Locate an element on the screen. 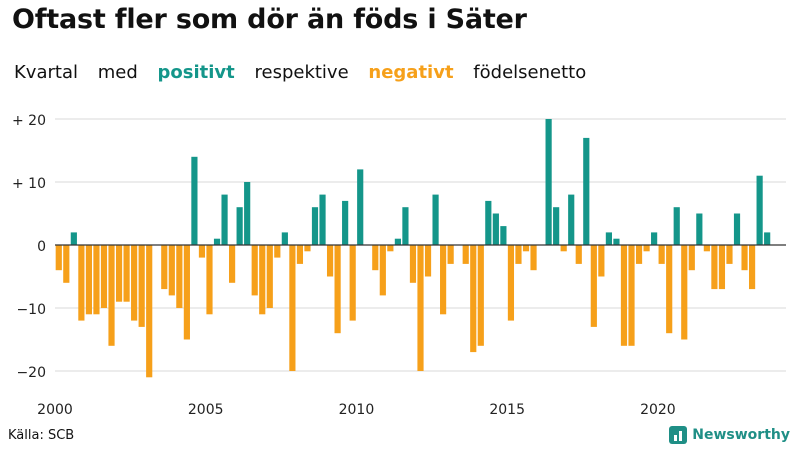 Image resolution: width=800 pixels, height=450 pixels. y-tick-label: + 10 is located at coordinates (29, 184).